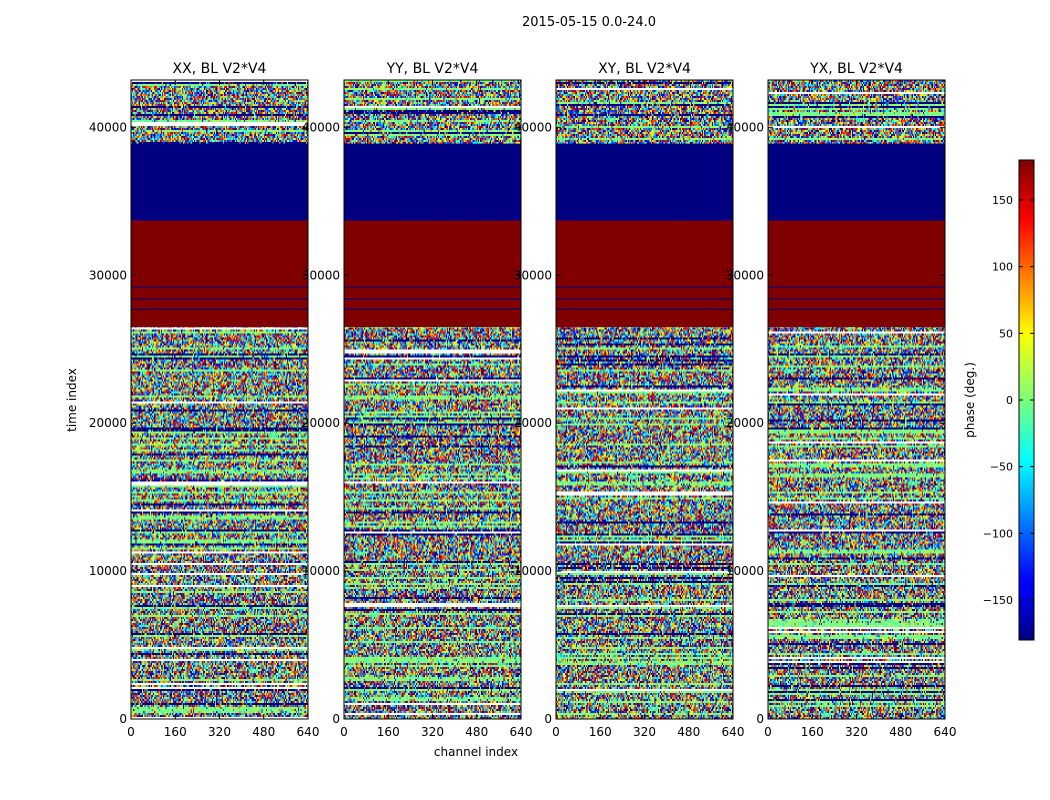 This screenshot has width=1050, height=800. I want to click on colorbar-tick-label: −150, so click(998, 600).